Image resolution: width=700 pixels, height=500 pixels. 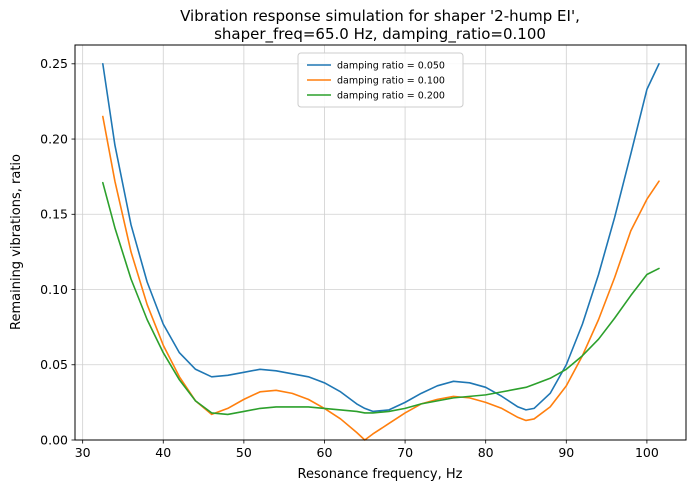 What do you see at coordinates (380, 34) in the screenshot?
I see `chart-title-line2: shaper_freq=65.0 Hz, damping_ratio=0.100` at bounding box center [380, 34].